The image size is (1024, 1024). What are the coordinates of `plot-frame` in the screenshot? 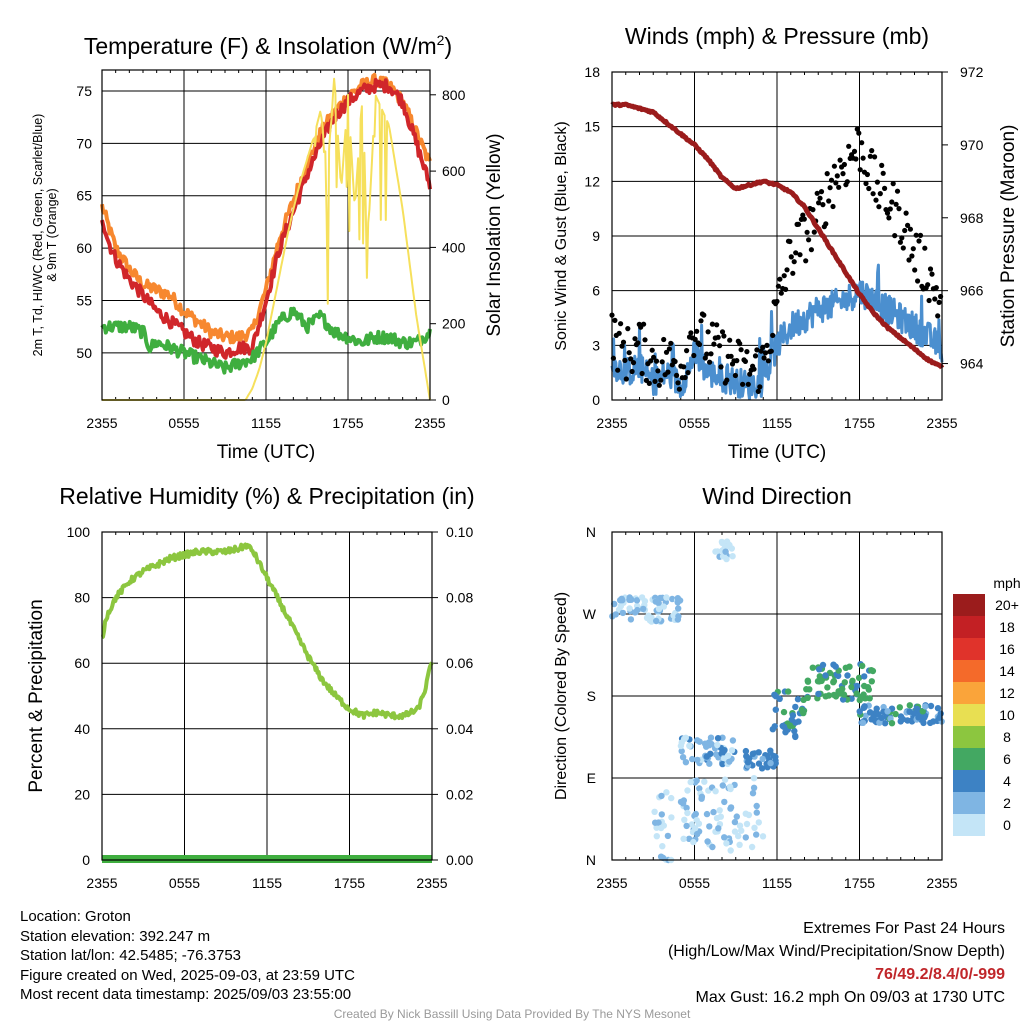 It's located at (266, 235).